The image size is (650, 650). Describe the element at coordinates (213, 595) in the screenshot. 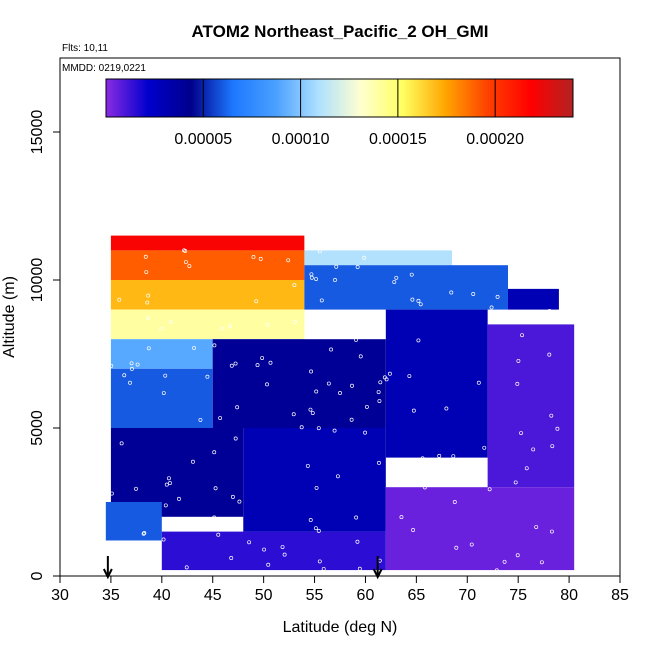

I see `x-tick-label: 45` at that location.